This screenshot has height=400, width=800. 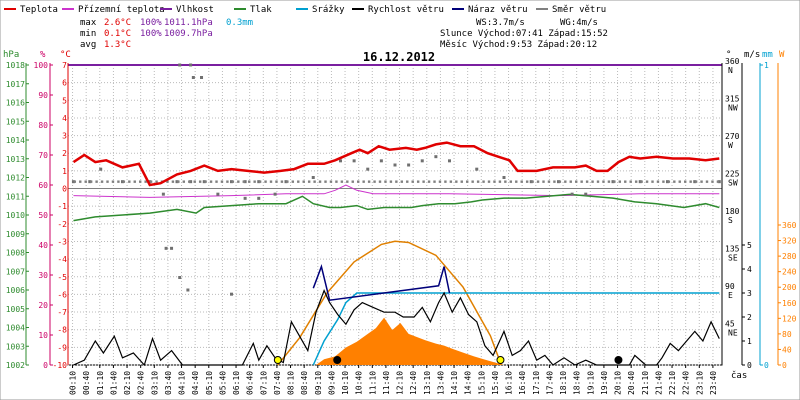 I want to click on wind-gust-line, so click(x=381, y=283).